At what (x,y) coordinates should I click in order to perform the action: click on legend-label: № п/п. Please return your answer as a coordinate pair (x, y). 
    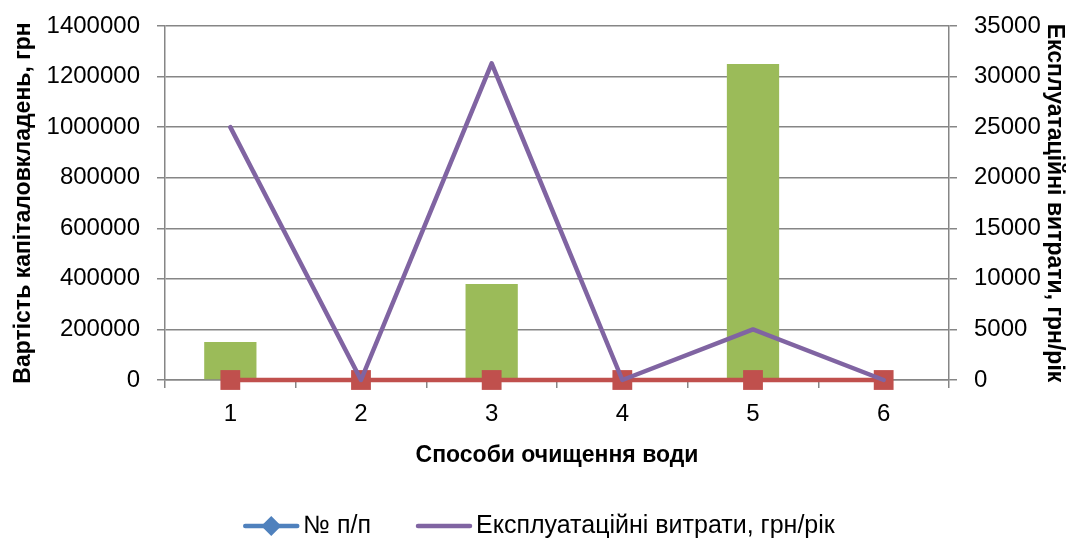
    Looking at the image, I should click on (337, 523).